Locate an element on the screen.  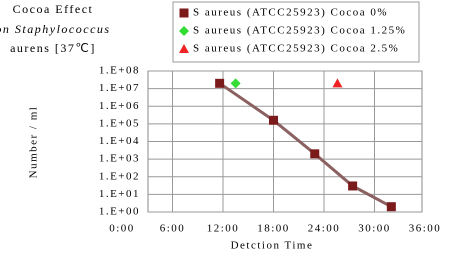
x-tick-label: 6:00 is located at coordinates (173, 229).